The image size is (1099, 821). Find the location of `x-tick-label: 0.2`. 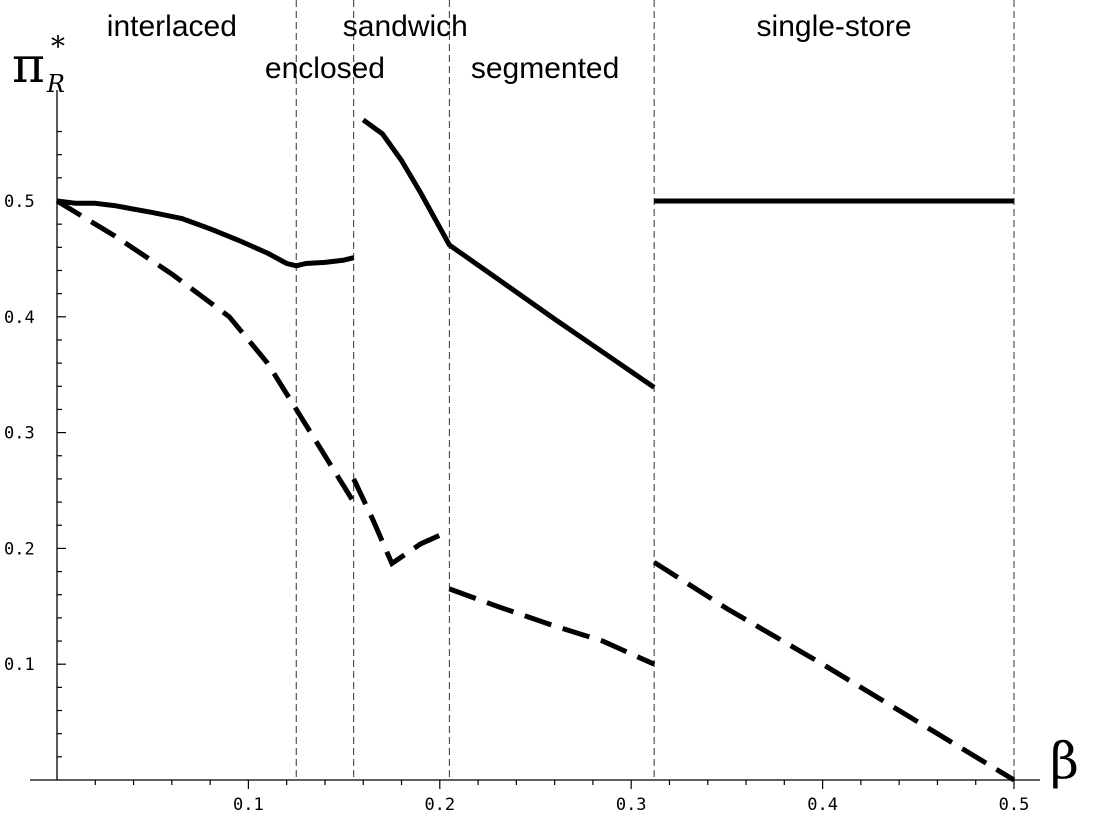

x-tick-label: 0.2 is located at coordinates (439, 805).